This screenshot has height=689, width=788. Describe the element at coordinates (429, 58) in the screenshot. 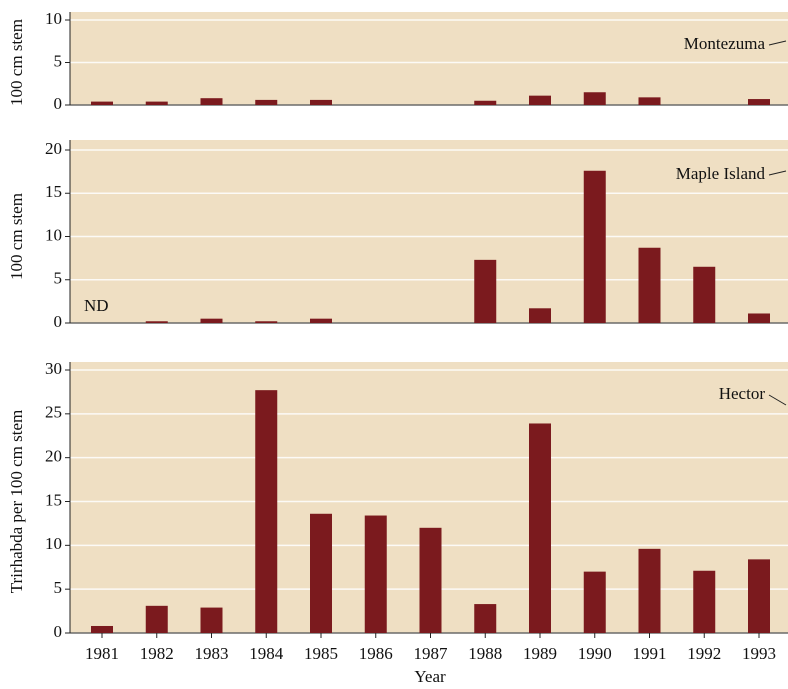

I see `plot-background` at that location.